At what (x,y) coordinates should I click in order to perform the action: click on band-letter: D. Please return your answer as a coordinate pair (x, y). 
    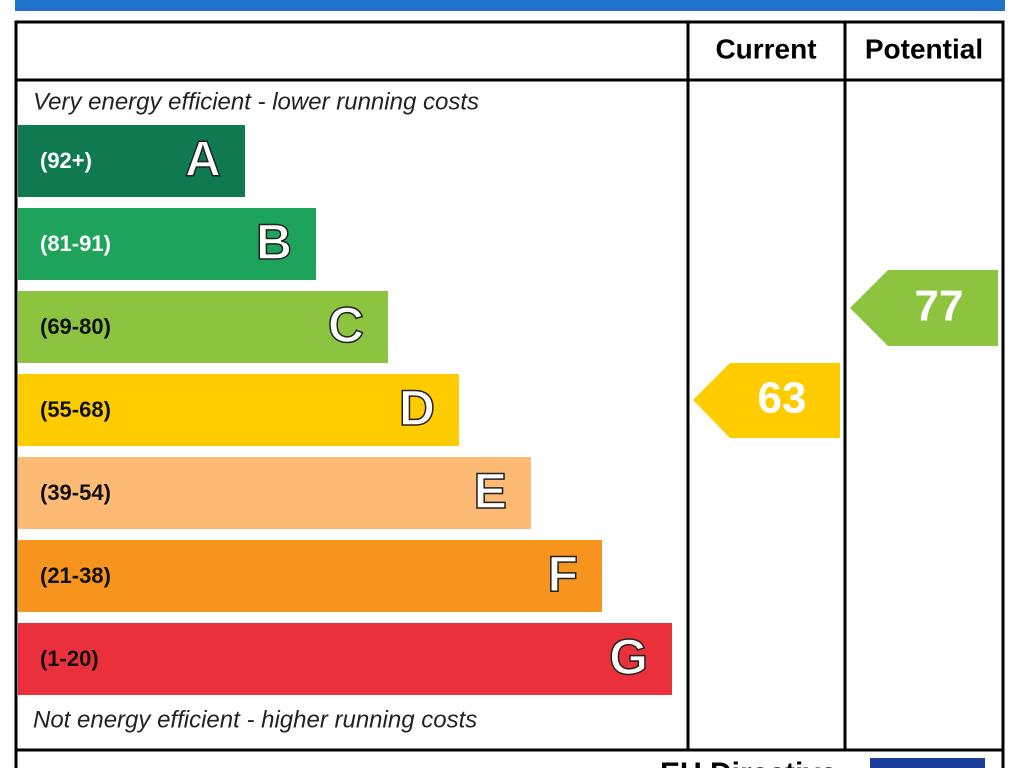
    Looking at the image, I should click on (417, 408).